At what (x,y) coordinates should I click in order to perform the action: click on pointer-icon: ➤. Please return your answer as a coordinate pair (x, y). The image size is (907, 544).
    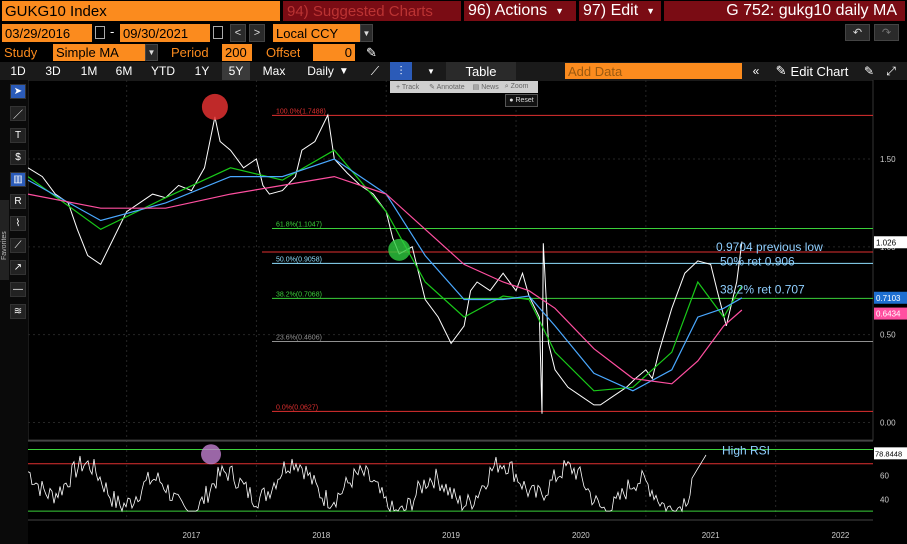
    Looking at the image, I should click on (18, 91).